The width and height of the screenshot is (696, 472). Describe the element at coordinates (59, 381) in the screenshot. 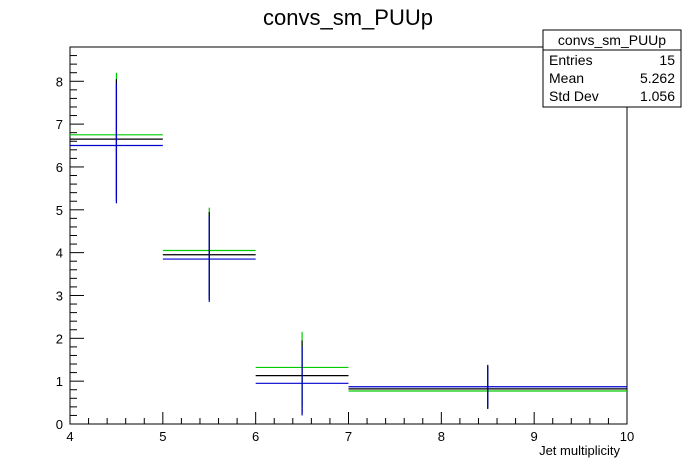

I see `y-tick-label: 1` at that location.